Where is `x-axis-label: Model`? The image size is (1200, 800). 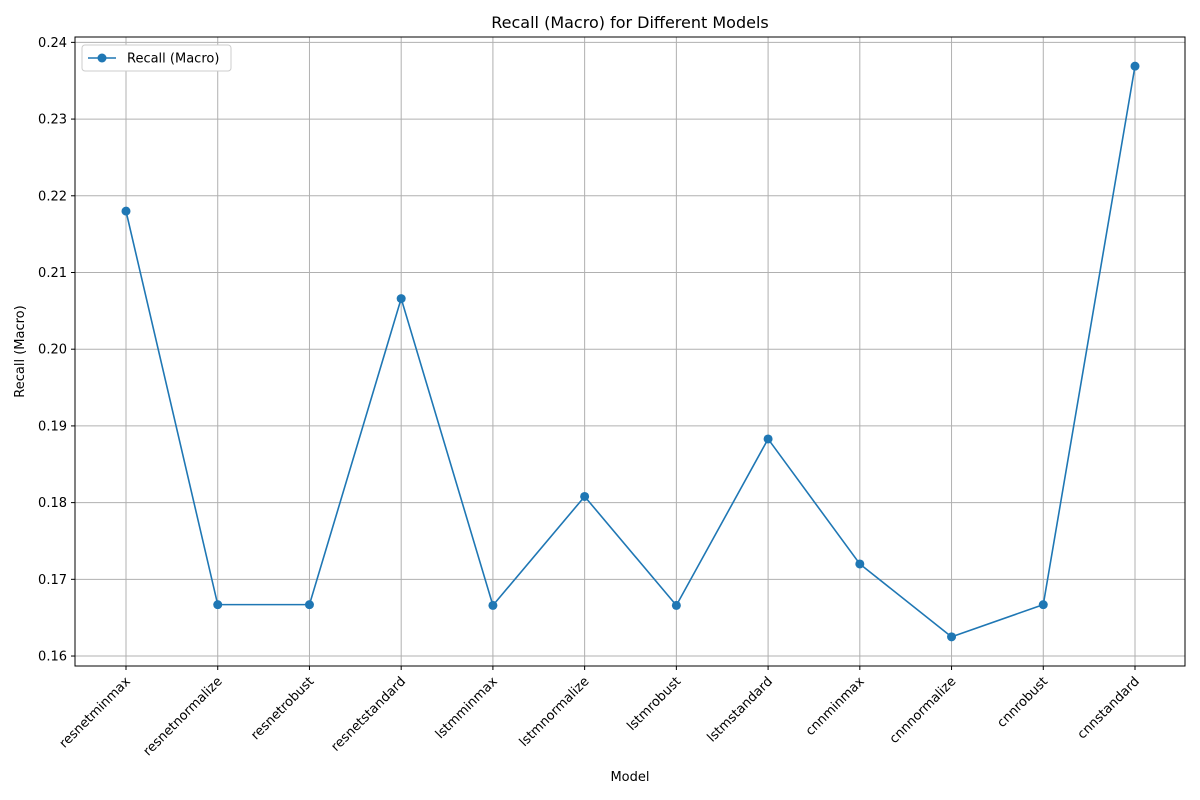 x-axis-label: Model is located at coordinates (629, 777).